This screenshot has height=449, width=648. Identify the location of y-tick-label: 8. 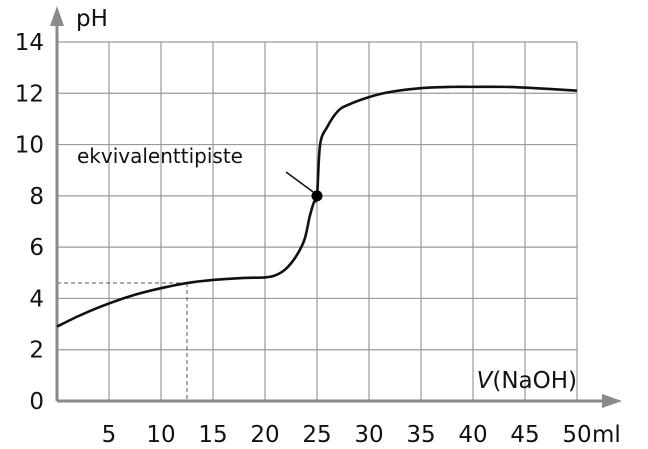
(36, 197).